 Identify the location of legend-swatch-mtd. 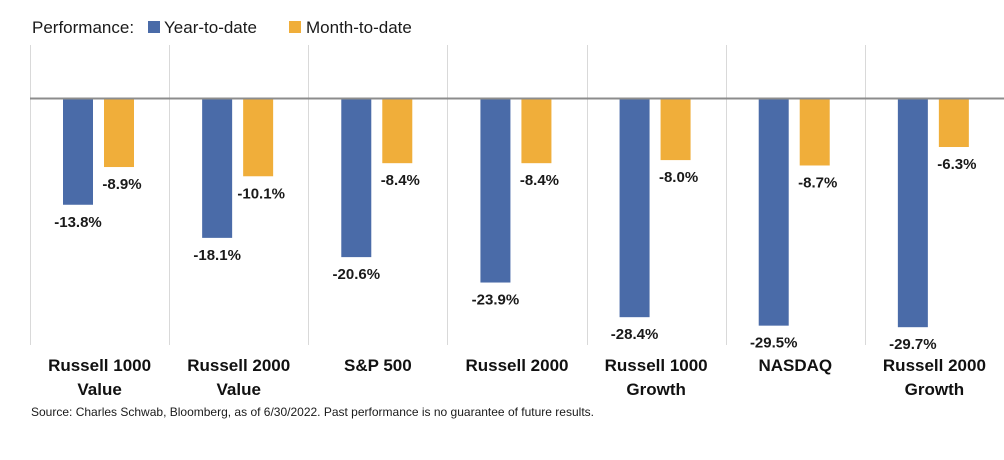
(295, 27).